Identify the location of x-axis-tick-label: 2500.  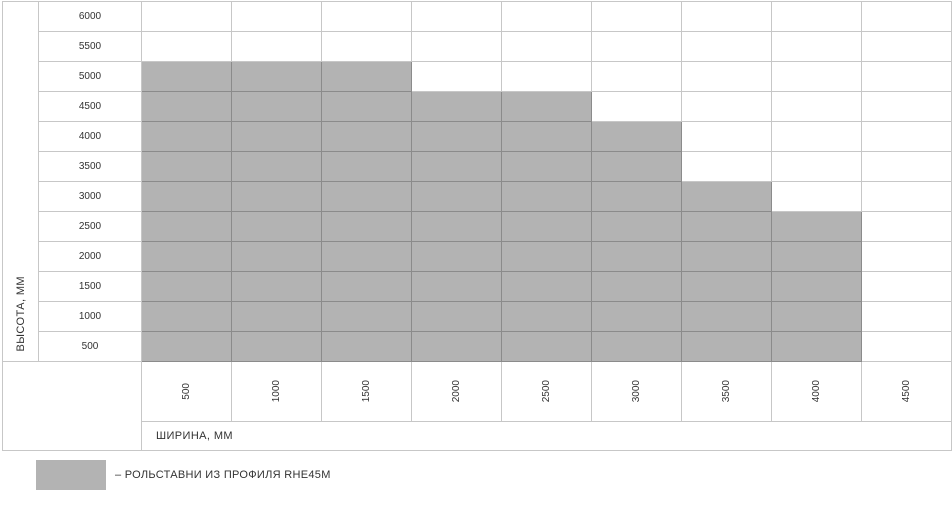
(546, 391).